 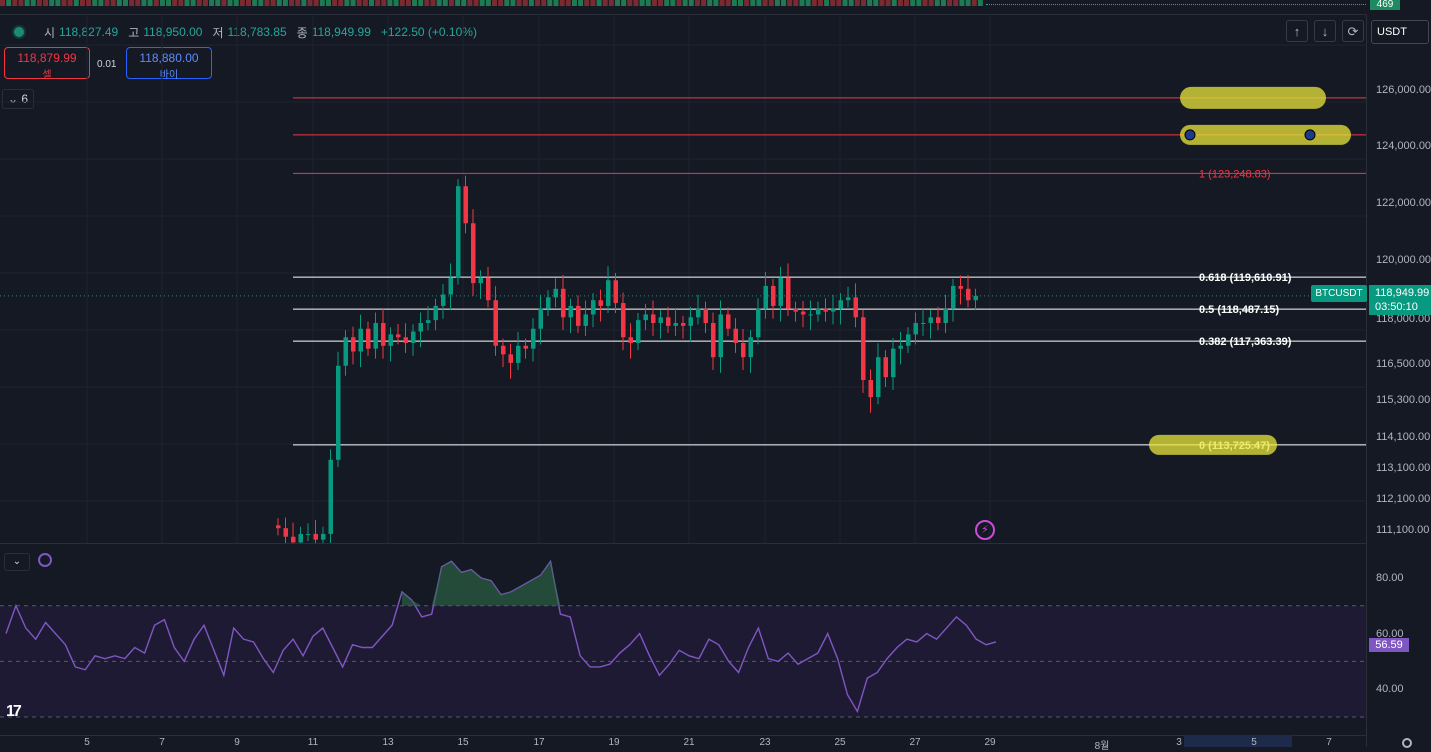 I want to click on buy-price: 118,880.00, so click(x=169, y=58).